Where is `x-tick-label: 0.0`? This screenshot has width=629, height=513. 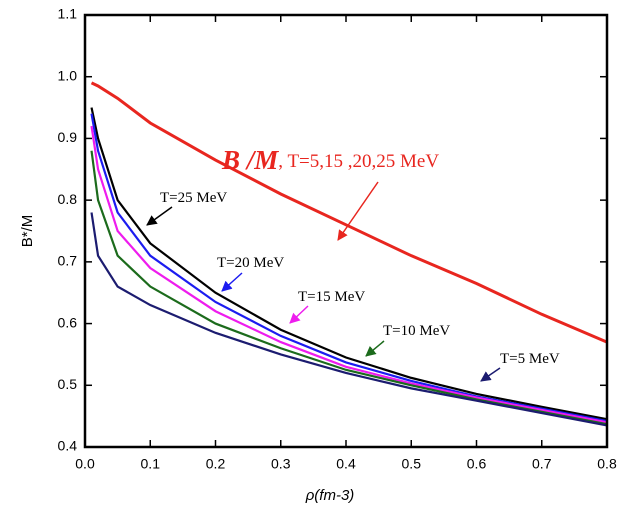
x-tick-label: 0.0 is located at coordinates (85, 464).